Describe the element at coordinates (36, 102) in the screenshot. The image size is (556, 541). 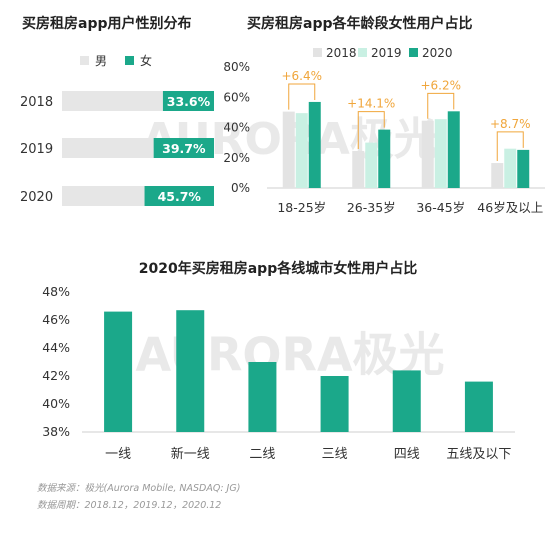
I see `gender-category-label: 2018` at that location.